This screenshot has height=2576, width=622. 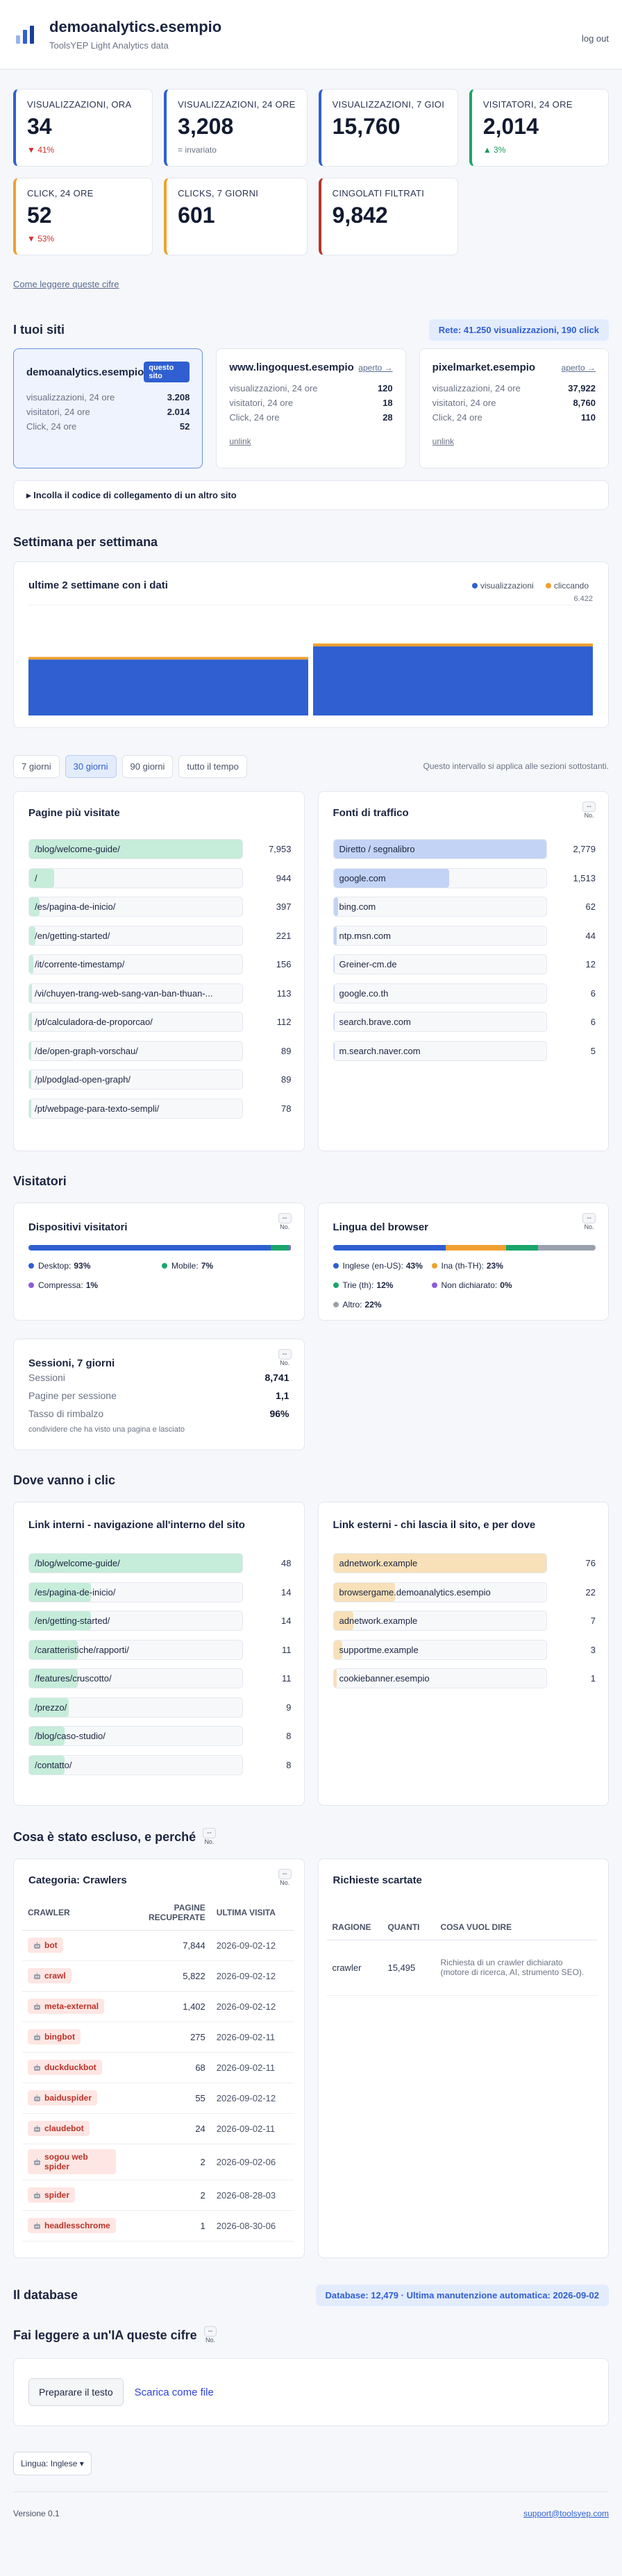 I want to click on list-row: /en/getting-started/14, so click(x=160, y=1621).